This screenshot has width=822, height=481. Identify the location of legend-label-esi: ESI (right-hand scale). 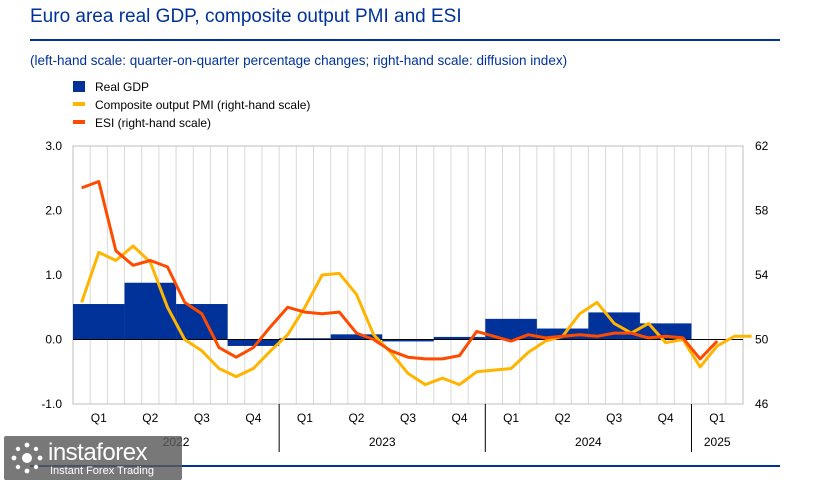
(153, 123).